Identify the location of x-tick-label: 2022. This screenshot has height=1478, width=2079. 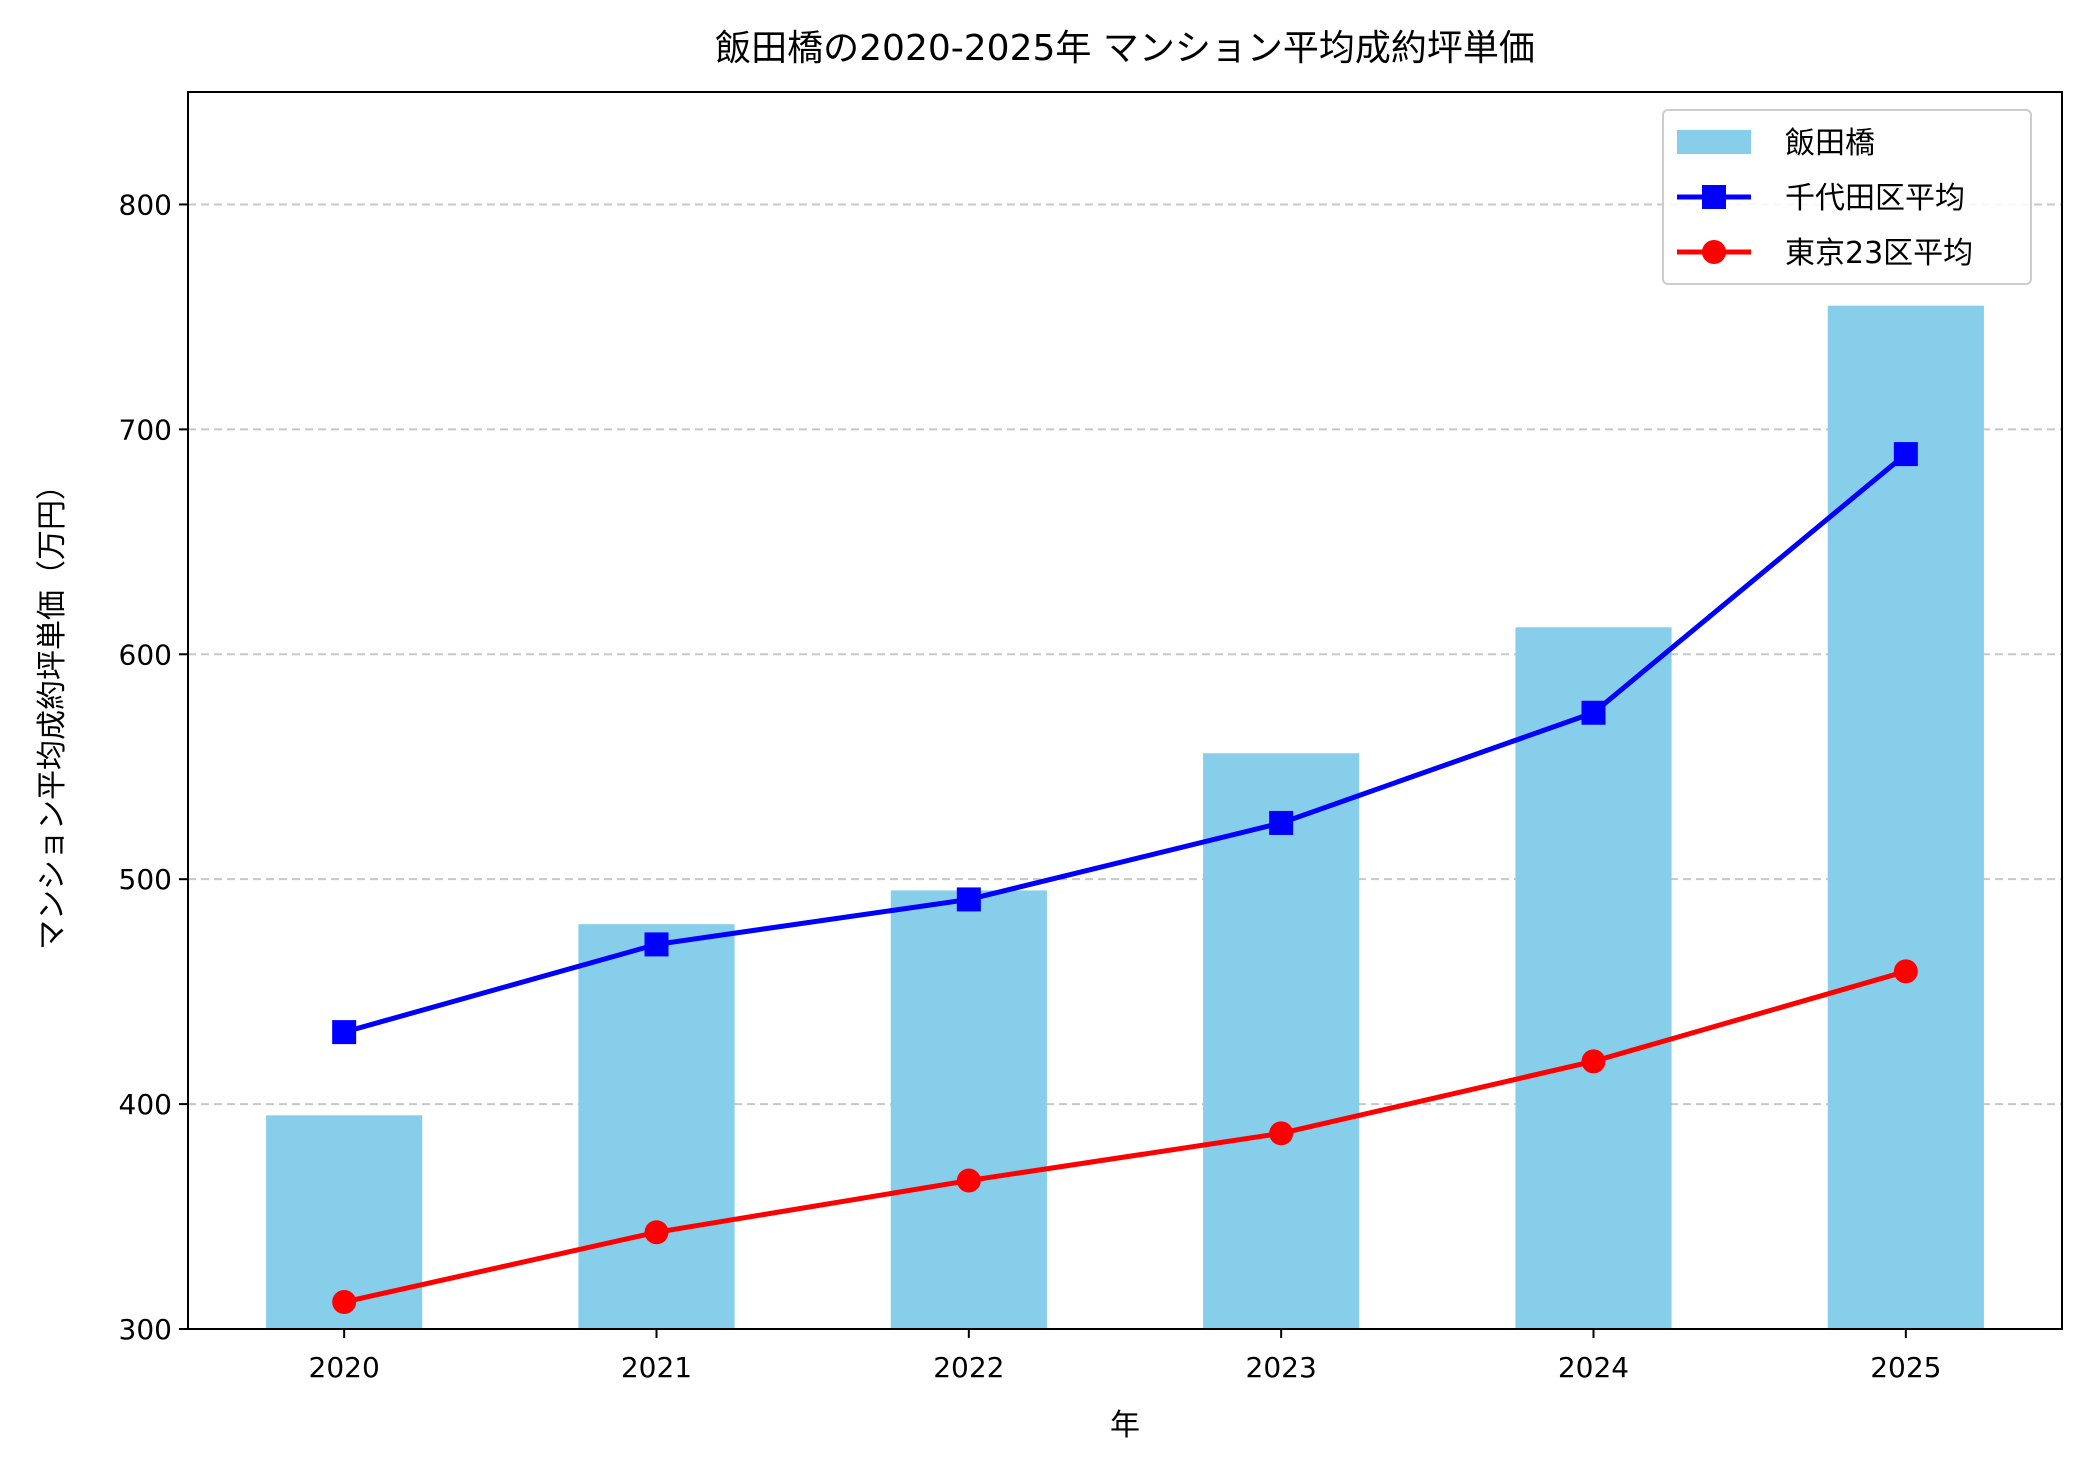
(968, 1367).